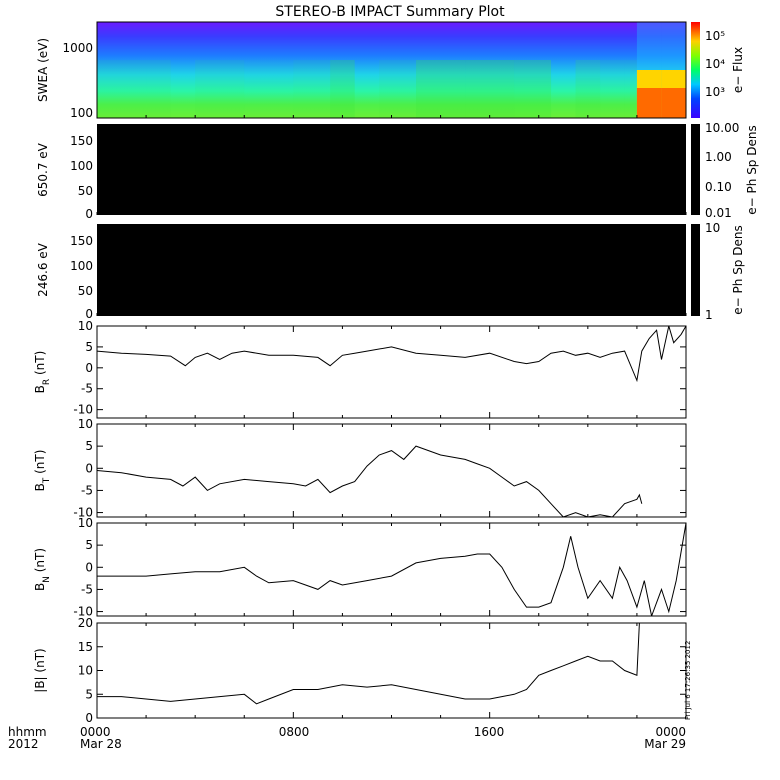 Image resolution: width=780 pixels, height=780 pixels. Describe the element at coordinates (688, 680) in the screenshot. I see `generation-timestamp: Fri Jul 6 17:26:35 2012` at that location.